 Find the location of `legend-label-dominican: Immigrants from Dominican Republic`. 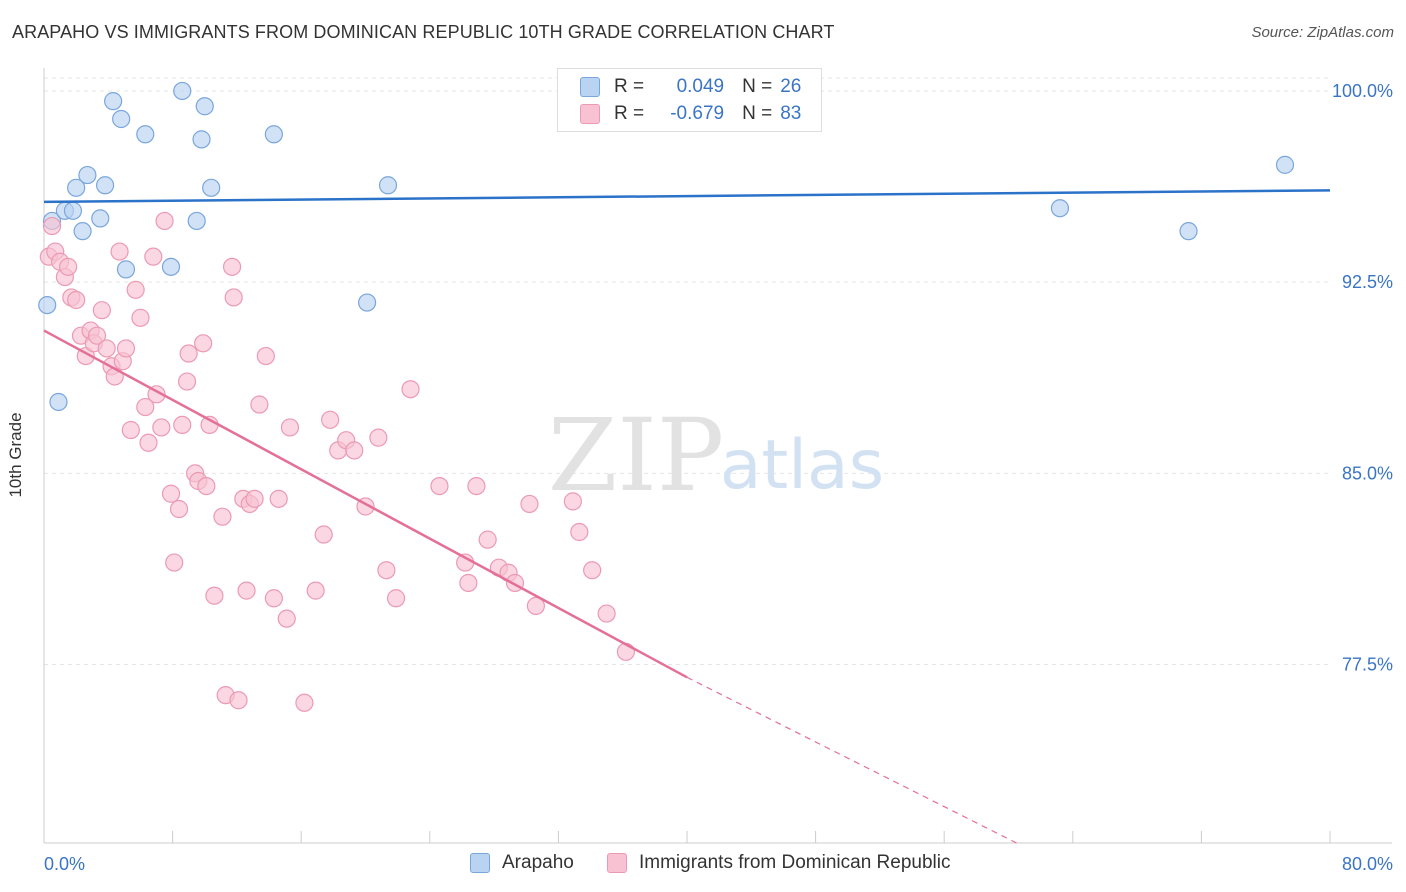

legend-label-dominican: Immigrants from Dominican Republic is located at coordinates (795, 862).